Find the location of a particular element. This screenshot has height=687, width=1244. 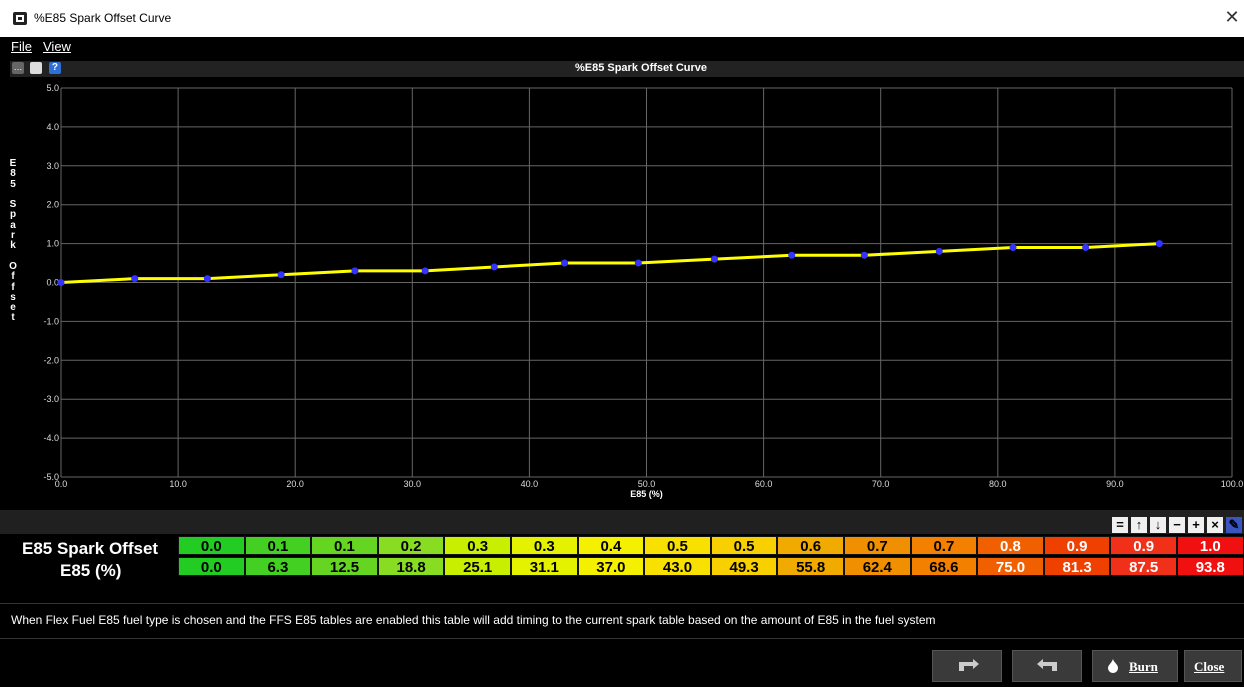

help-icon: ? is located at coordinates (54, 68).